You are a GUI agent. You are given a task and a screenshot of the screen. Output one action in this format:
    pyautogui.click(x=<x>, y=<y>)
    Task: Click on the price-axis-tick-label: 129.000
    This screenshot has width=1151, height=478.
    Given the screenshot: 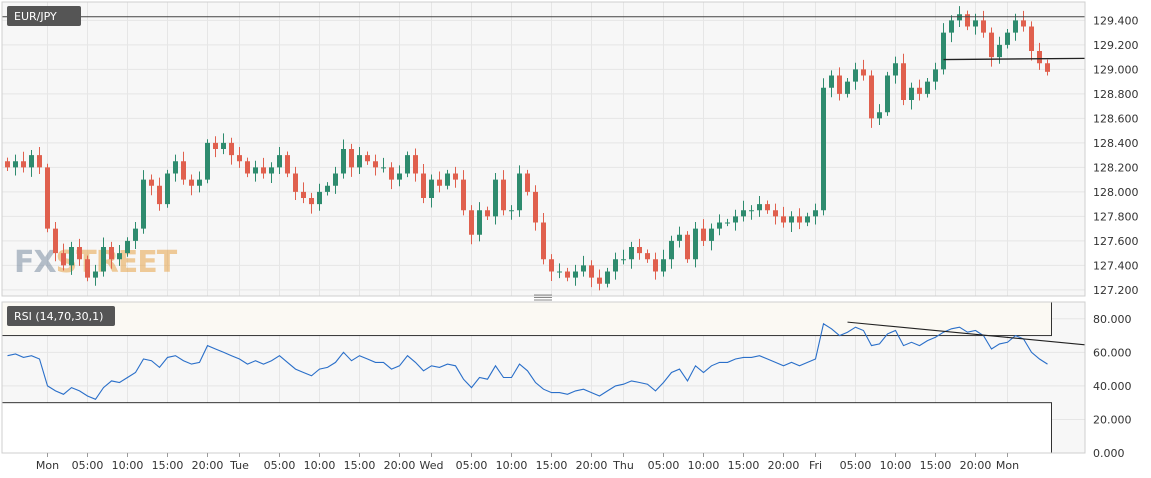 What is the action you would take?
    pyautogui.click(x=1116, y=69)
    